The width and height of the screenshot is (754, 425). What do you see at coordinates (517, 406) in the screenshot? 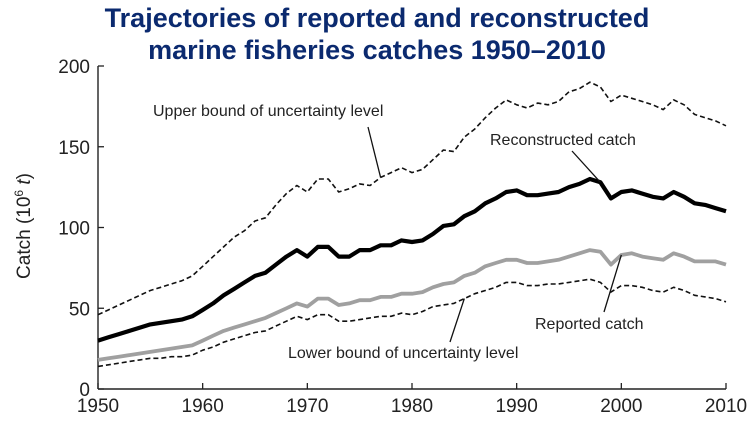
I see `x-tick-label: 1990` at bounding box center [517, 406].